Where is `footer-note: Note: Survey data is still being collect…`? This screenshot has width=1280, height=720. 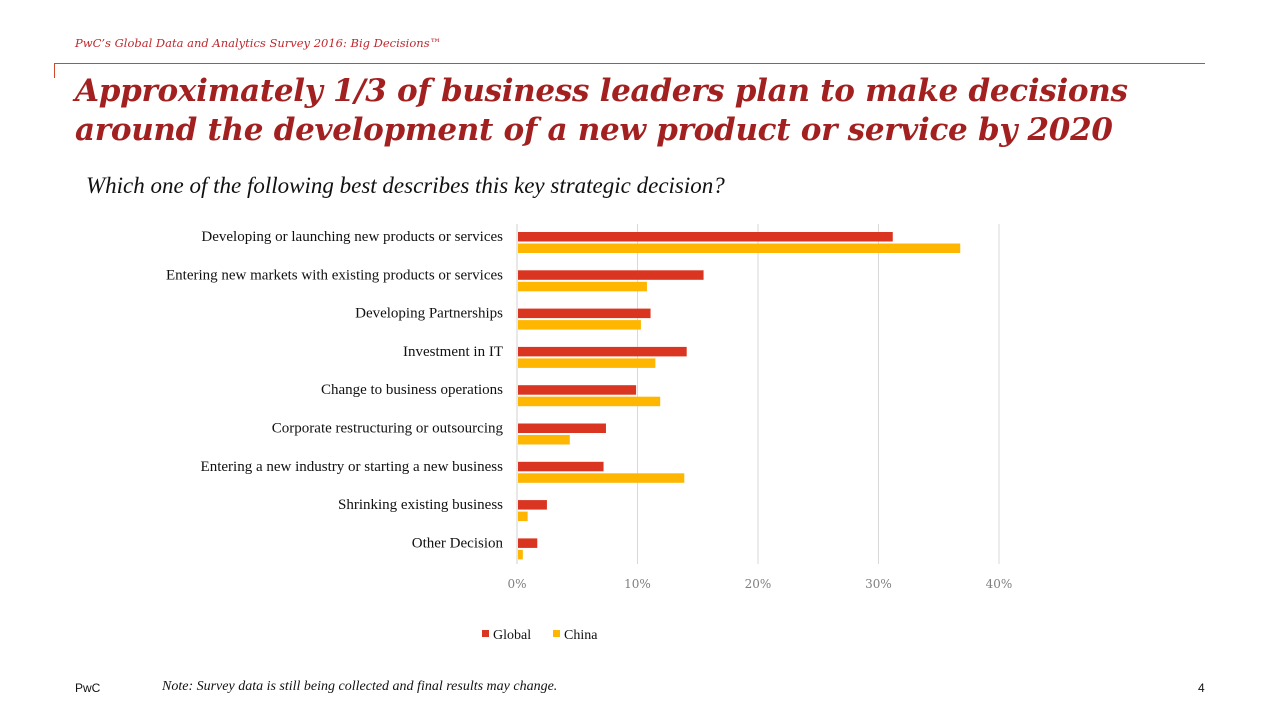
footer-note: Note: Survey data is still being collect… is located at coordinates (360, 686).